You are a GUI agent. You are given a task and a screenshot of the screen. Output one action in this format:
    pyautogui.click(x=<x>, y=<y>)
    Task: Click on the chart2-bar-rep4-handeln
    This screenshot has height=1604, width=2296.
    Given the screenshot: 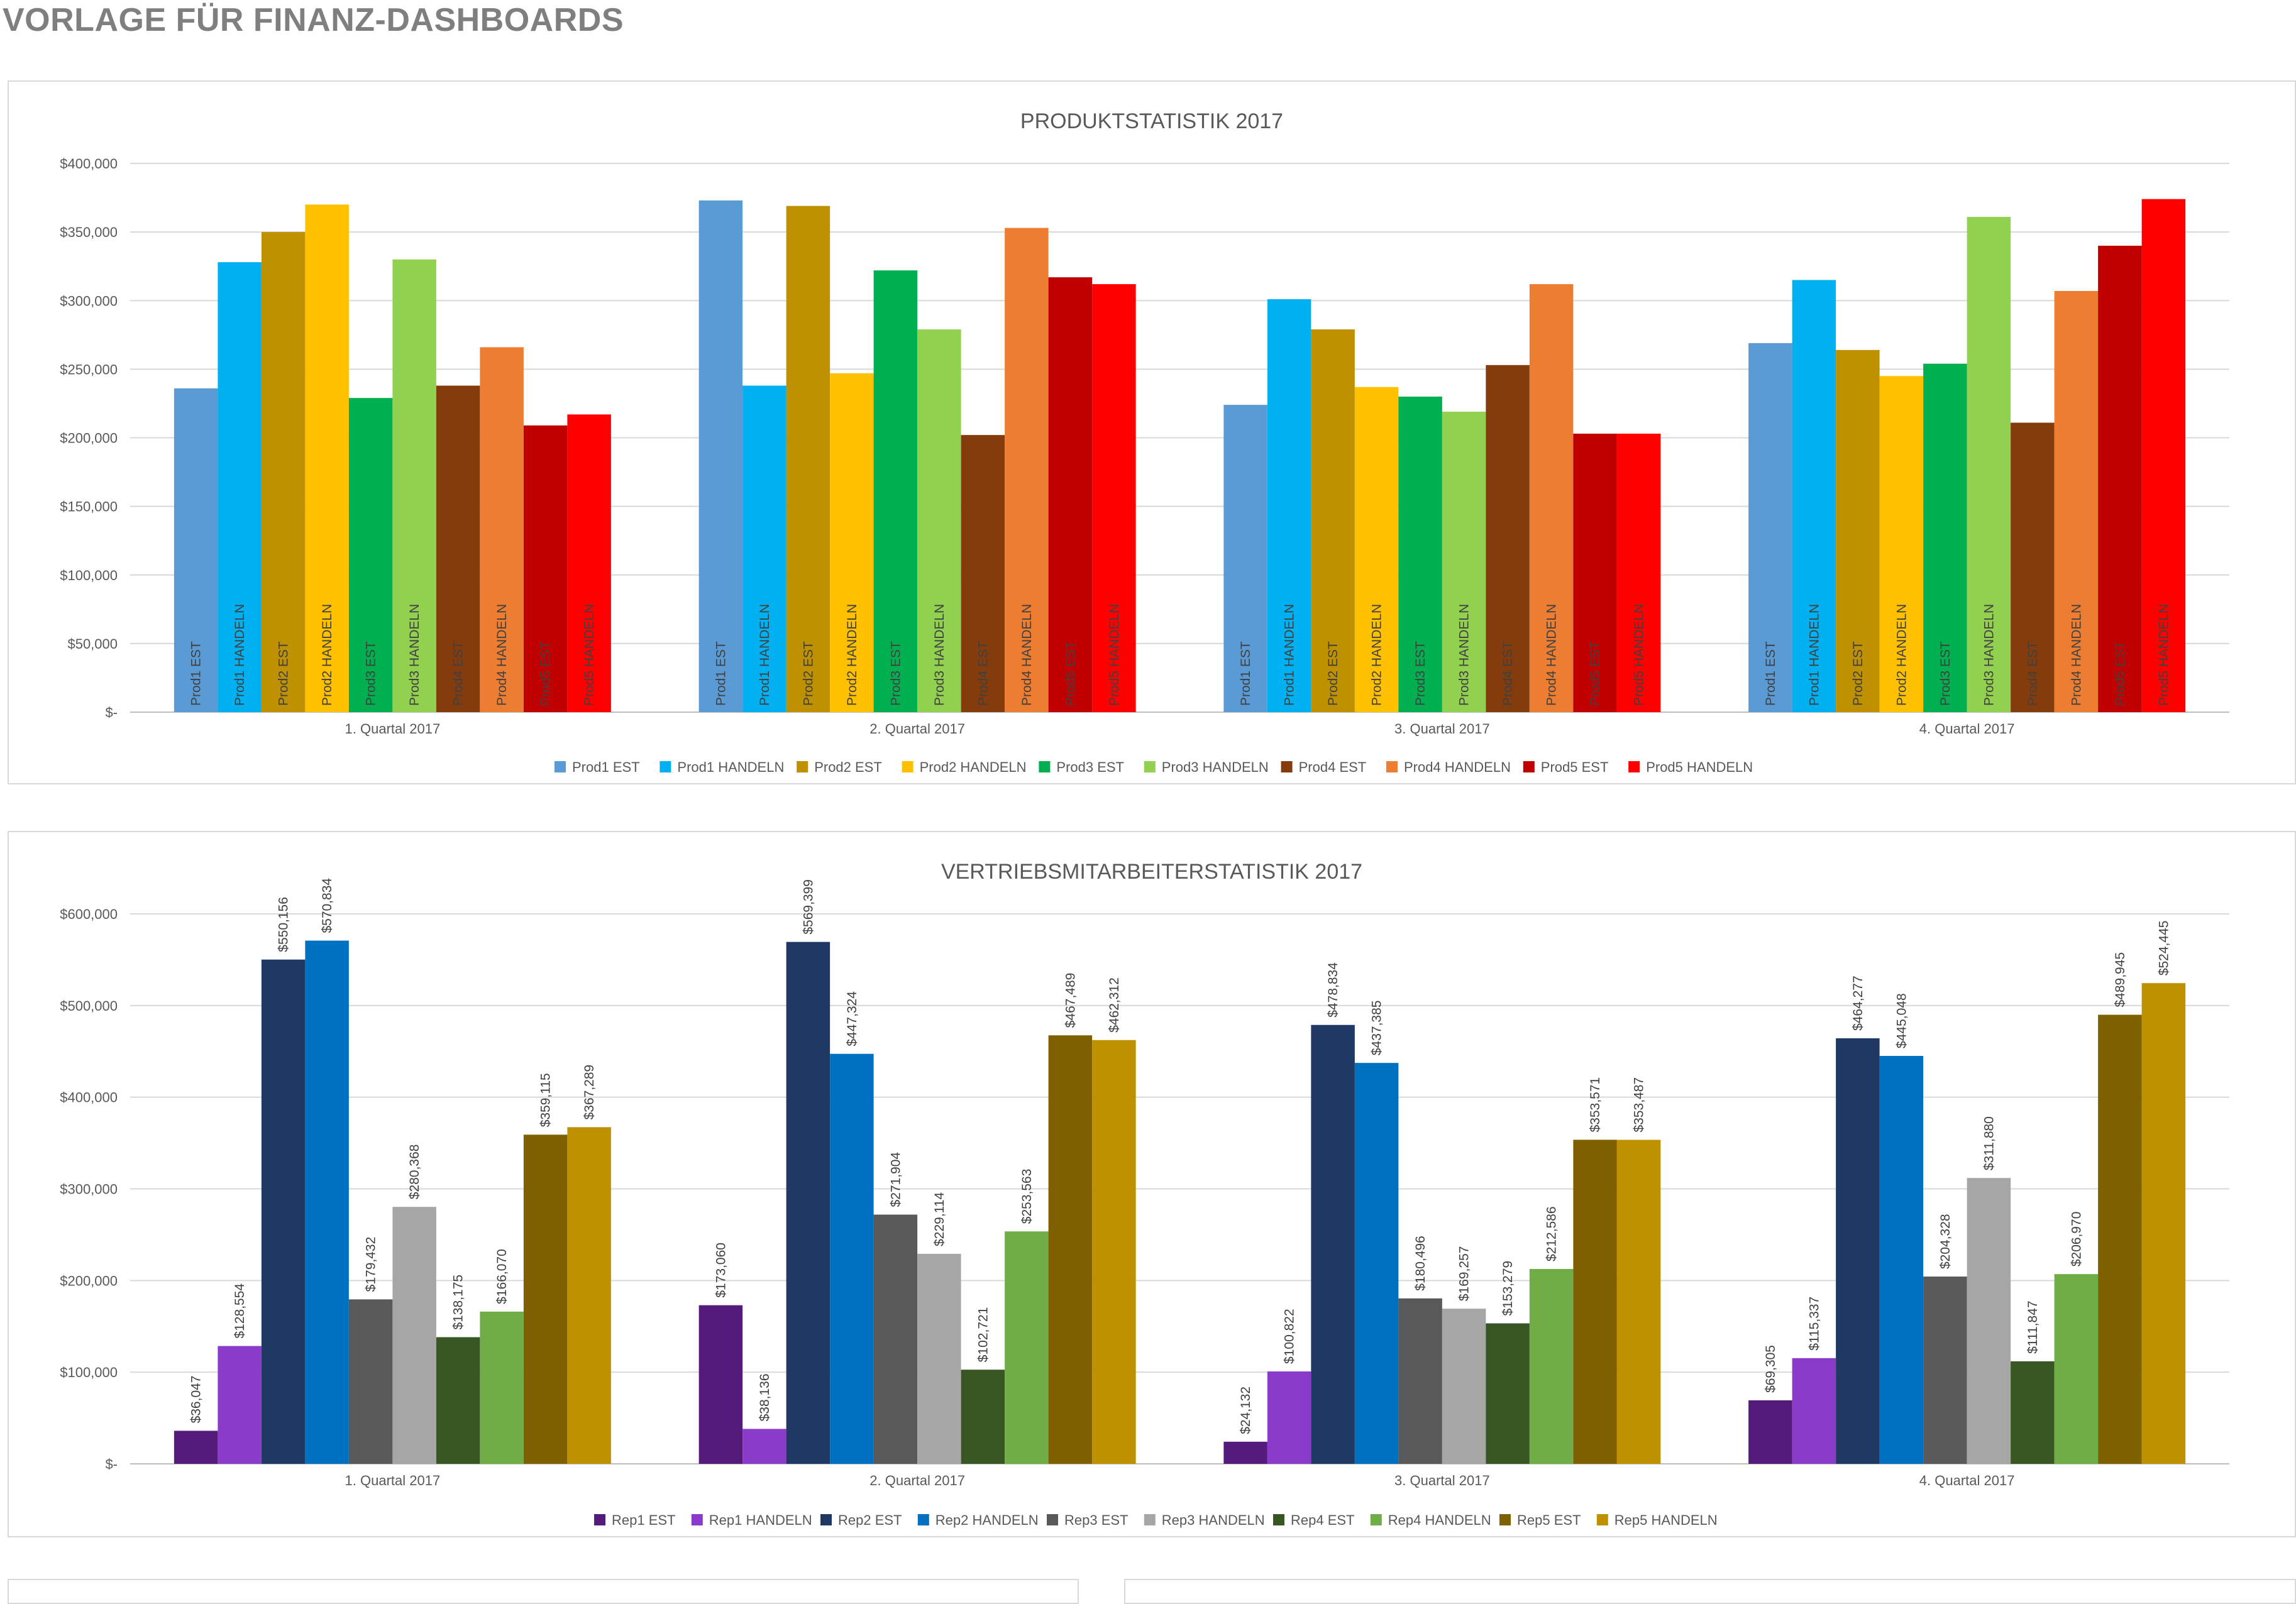 What is the action you would take?
    pyautogui.click(x=502, y=1387)
    